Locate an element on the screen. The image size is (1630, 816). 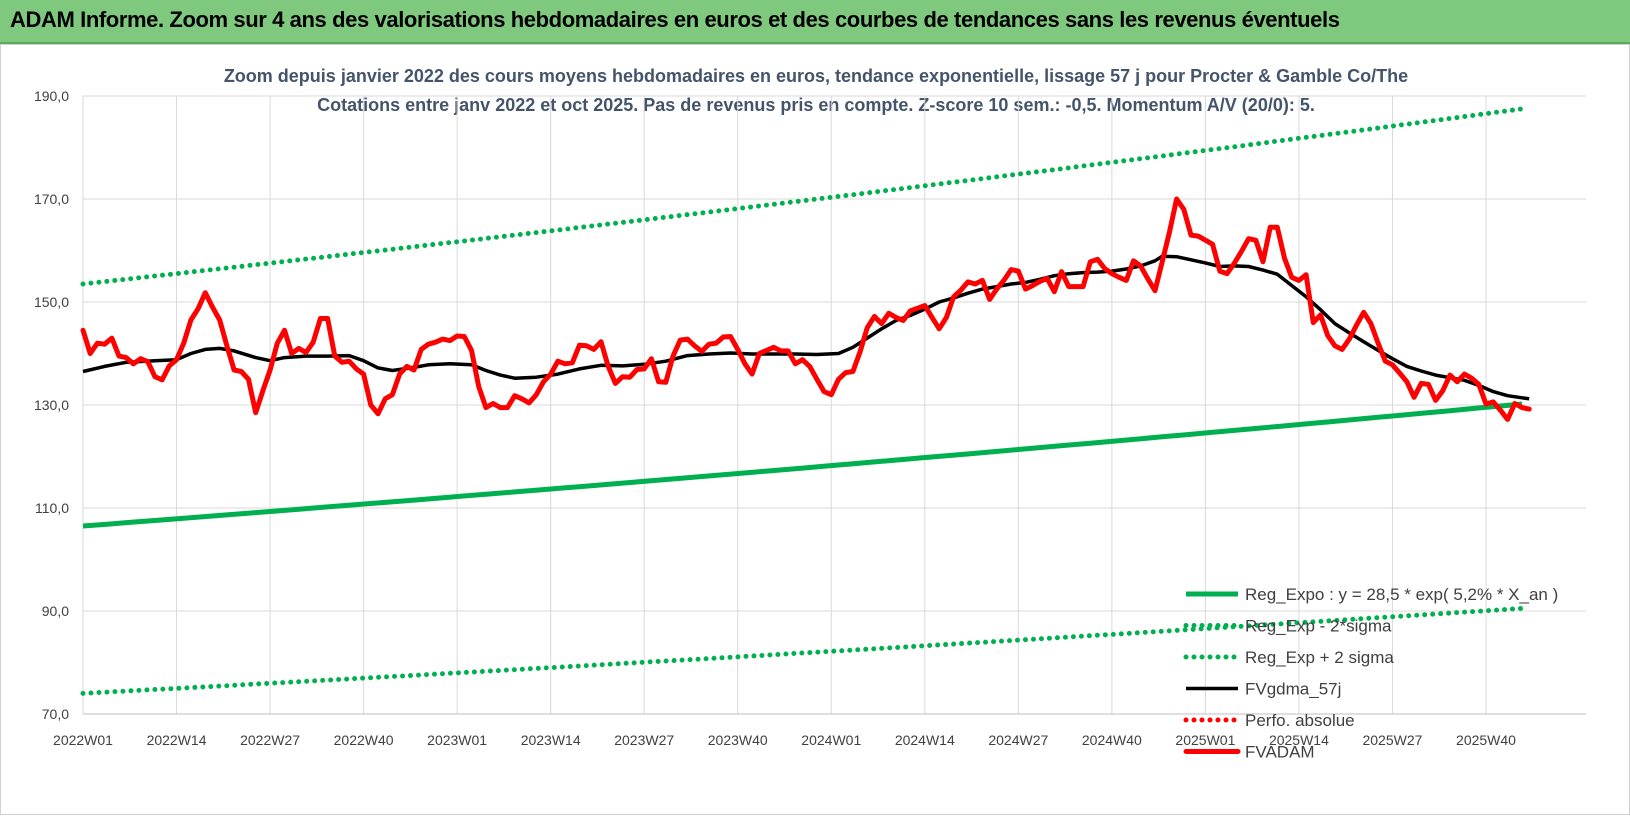
x-tick-label: 2024W40 is located at coordinates (1112, 740).